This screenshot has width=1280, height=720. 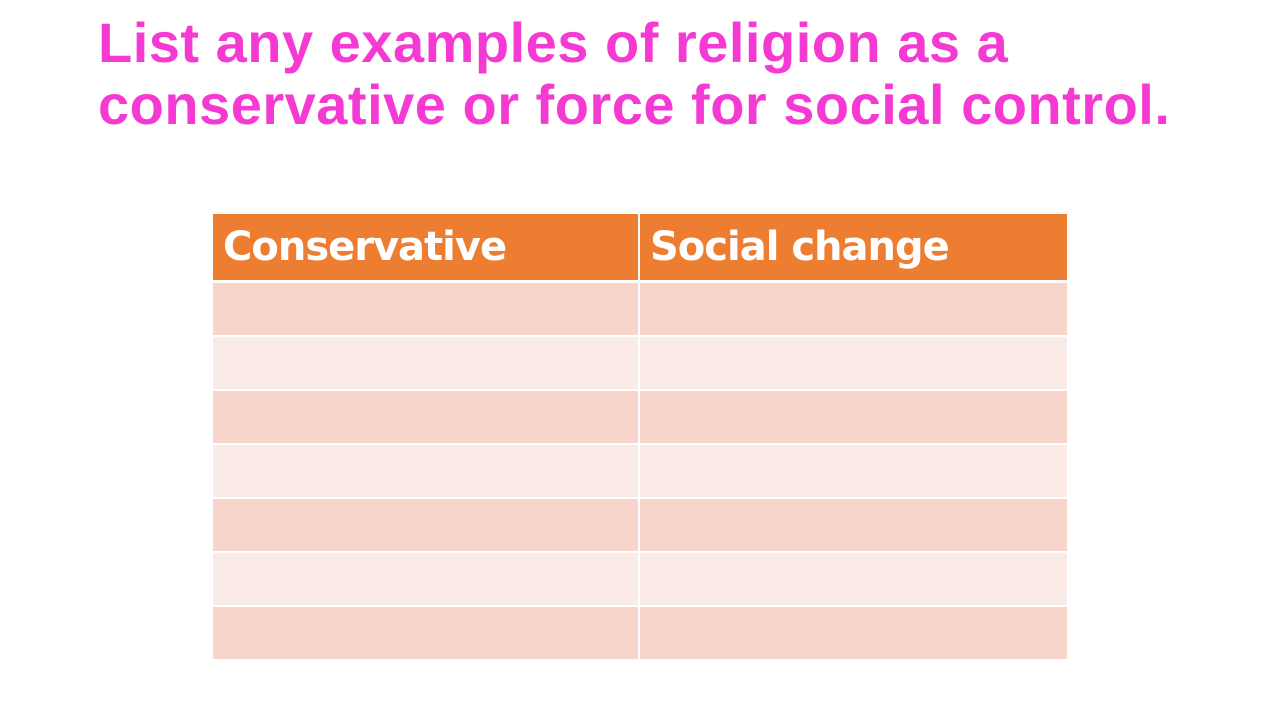 I want to click on table-header-row: Conservative Social change, so click(x=640, y=248).